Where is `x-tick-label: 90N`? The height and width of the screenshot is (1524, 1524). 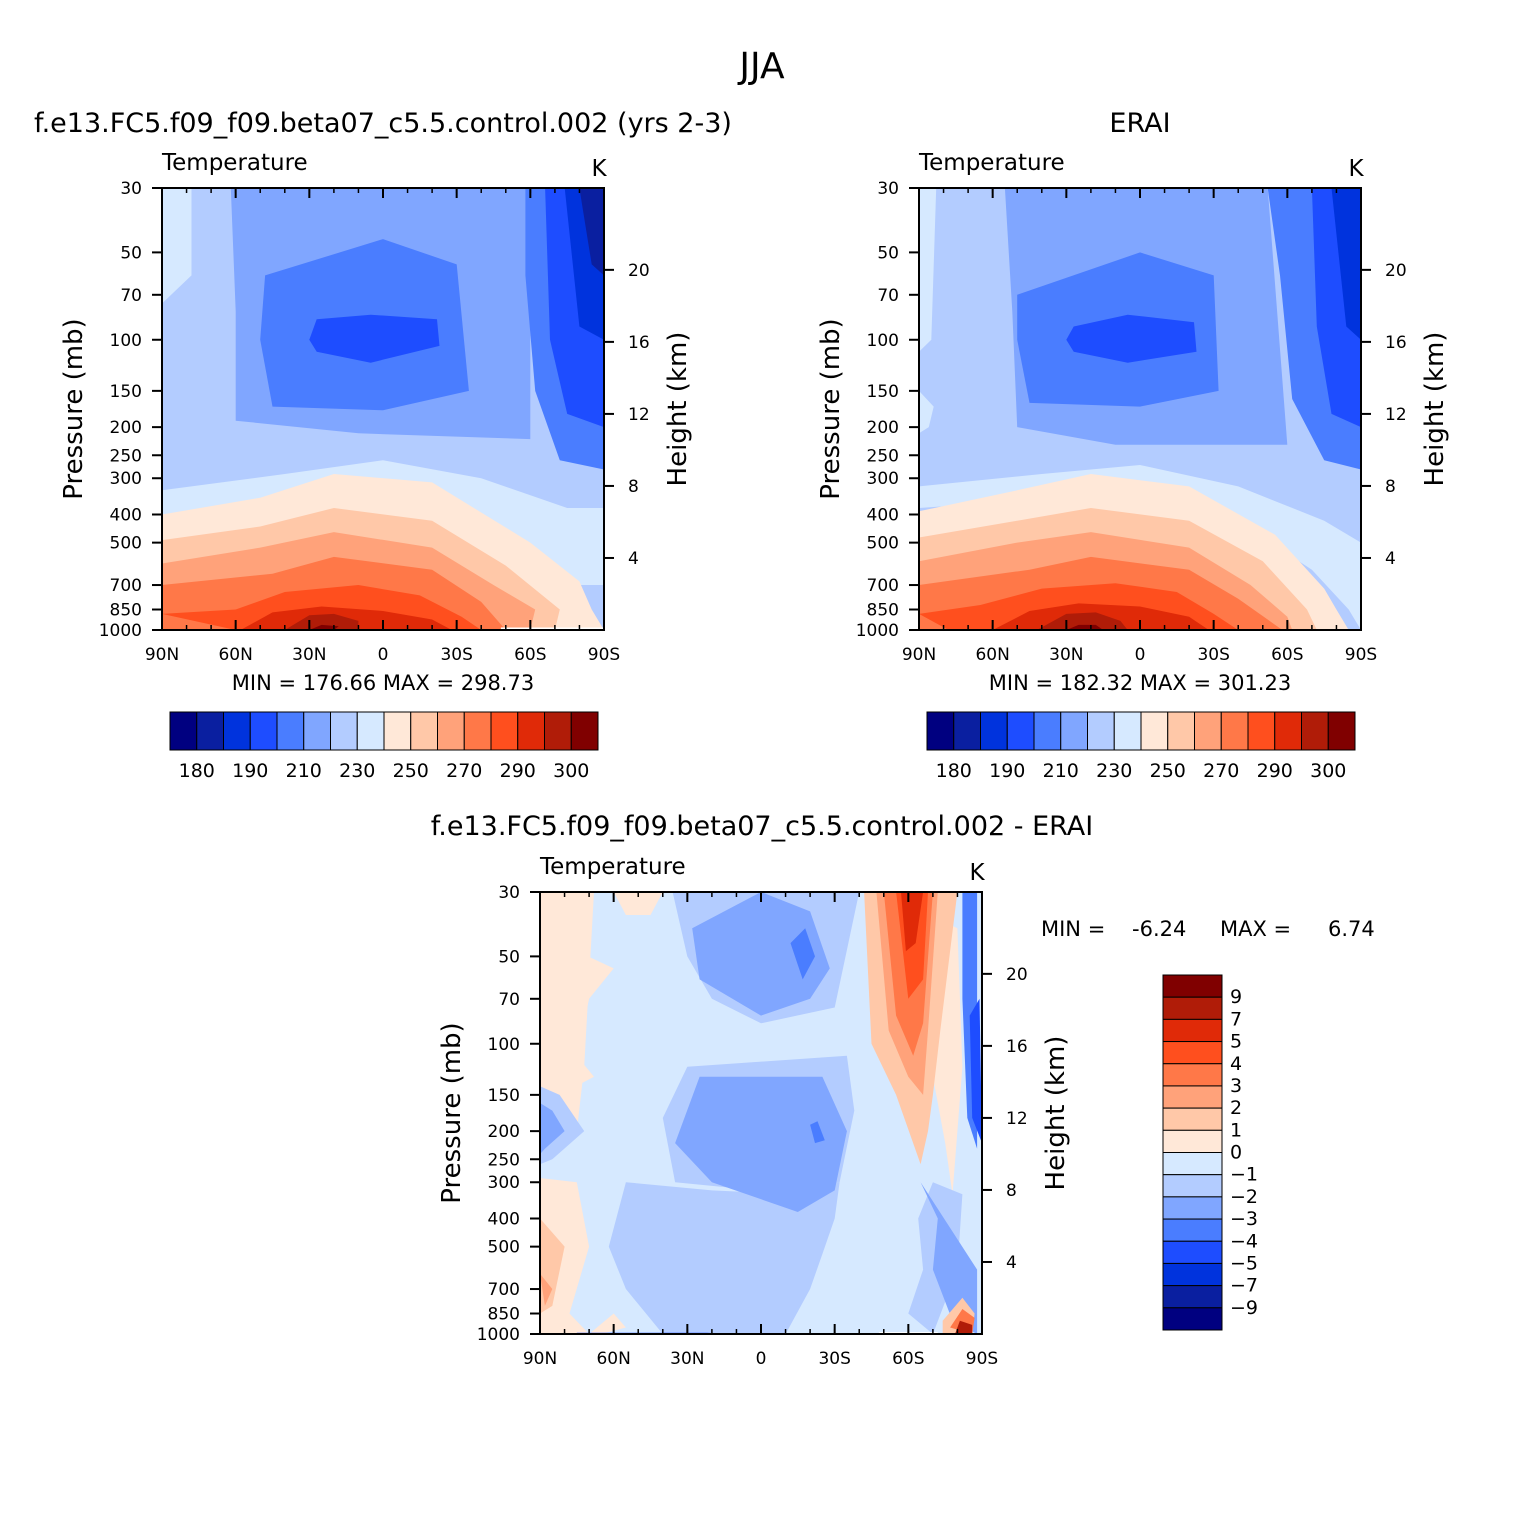 x-tick-label: 90N is located at coordinates (540, 1359).